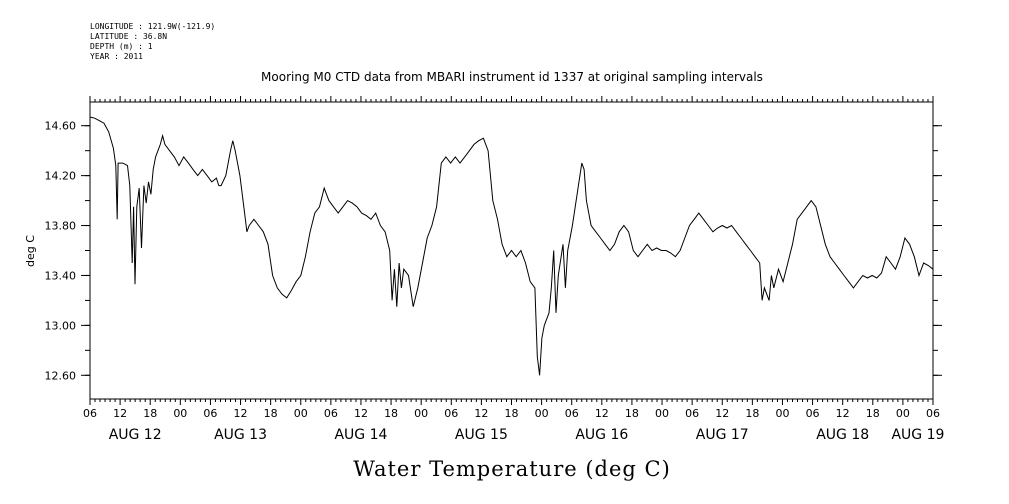 This screenshot has height=504, width=1009. What do you see at coordinates (601, 435) in the screenshot?
I see `x-day-label: AUG 16` at bounding box center [601, 435].